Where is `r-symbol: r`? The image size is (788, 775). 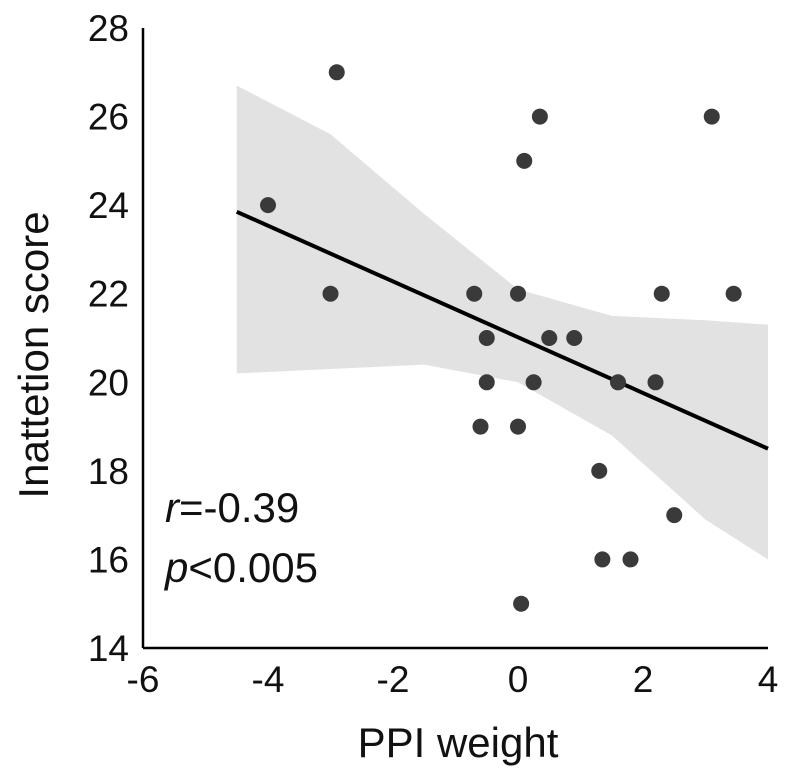 r-symbol: r is located at coordinates (173, 507).